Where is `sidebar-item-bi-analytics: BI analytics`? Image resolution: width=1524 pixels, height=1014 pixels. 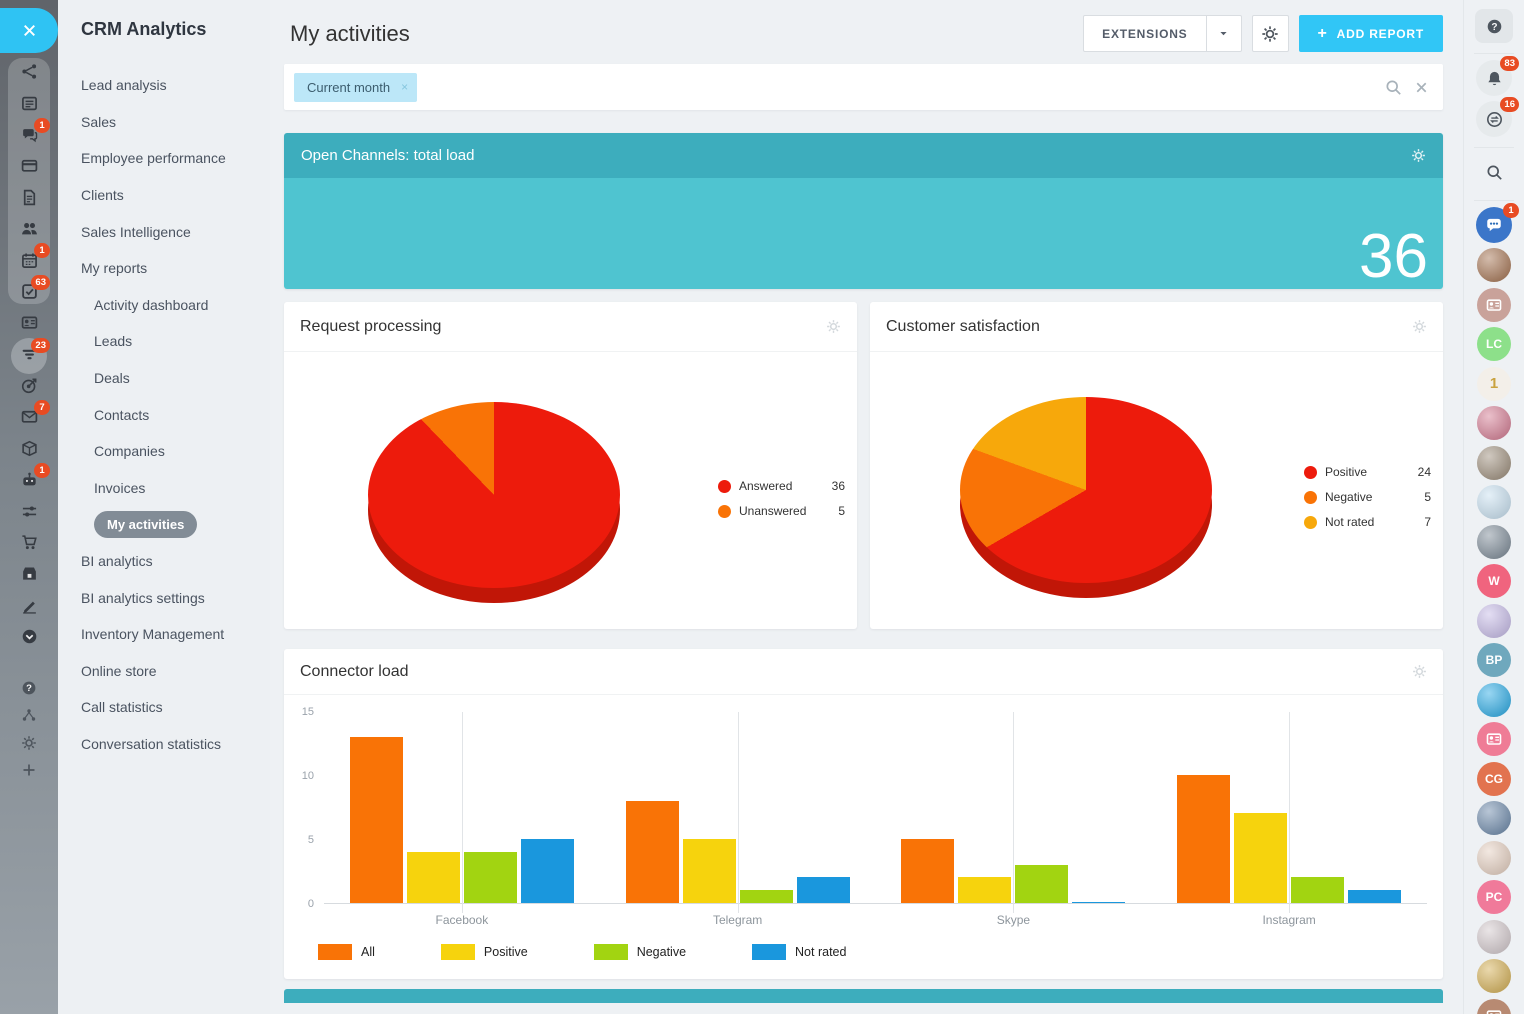
sidebar-item-bi-analytics: BI analytics is located at coordinates (117, 561).